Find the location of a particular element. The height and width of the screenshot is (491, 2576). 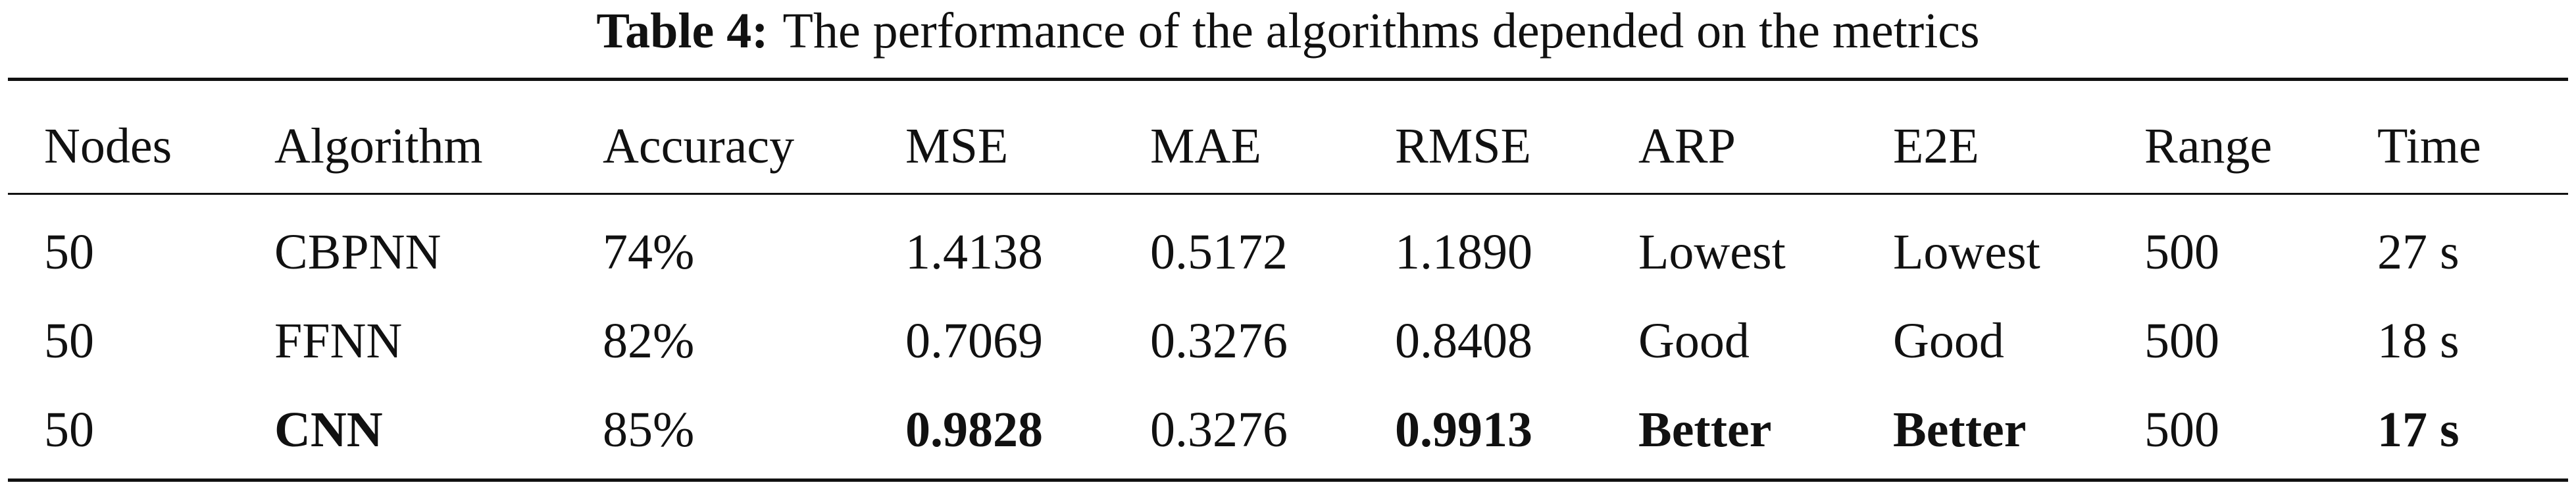

header-cell: MSE is located at coordinates (957, 146).